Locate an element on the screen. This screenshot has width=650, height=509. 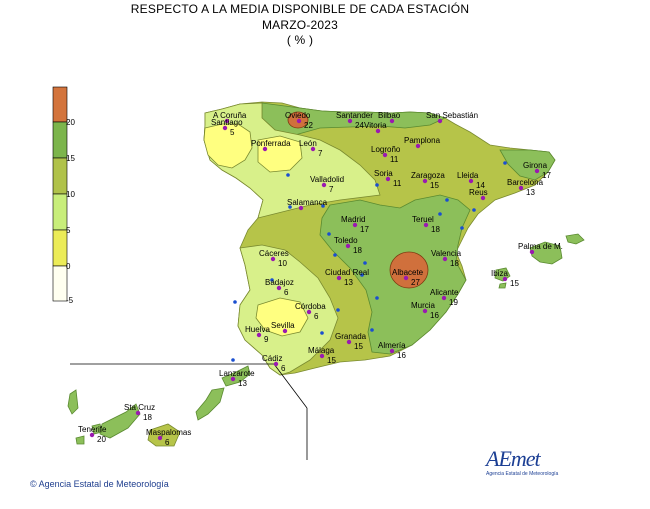
island-la-palma is located at coordinates (73, 402).